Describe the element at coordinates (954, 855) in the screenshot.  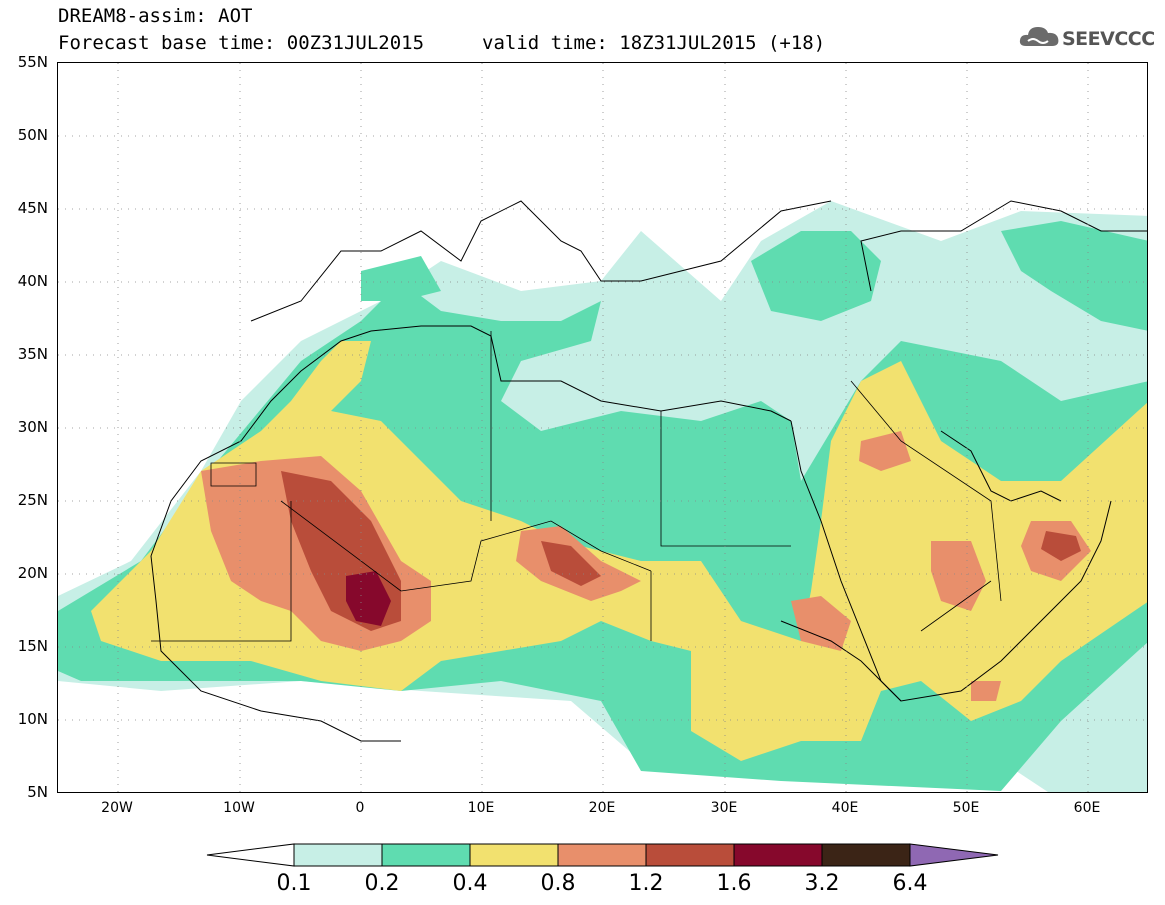
I see `colorbar-segment-above-max` at that location.